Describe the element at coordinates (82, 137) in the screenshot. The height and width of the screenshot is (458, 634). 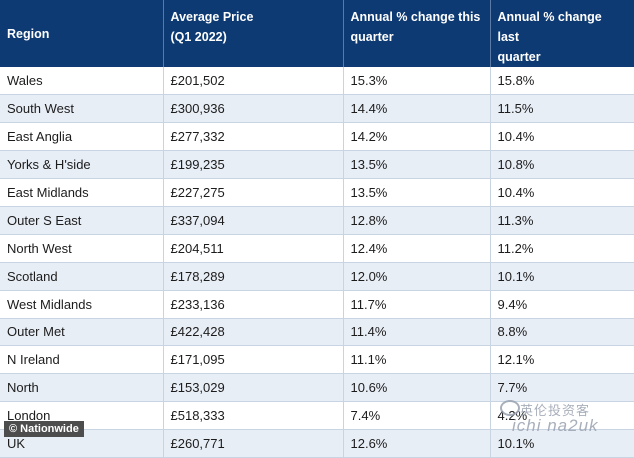
I see `cell-region: East Anglia` at that location.